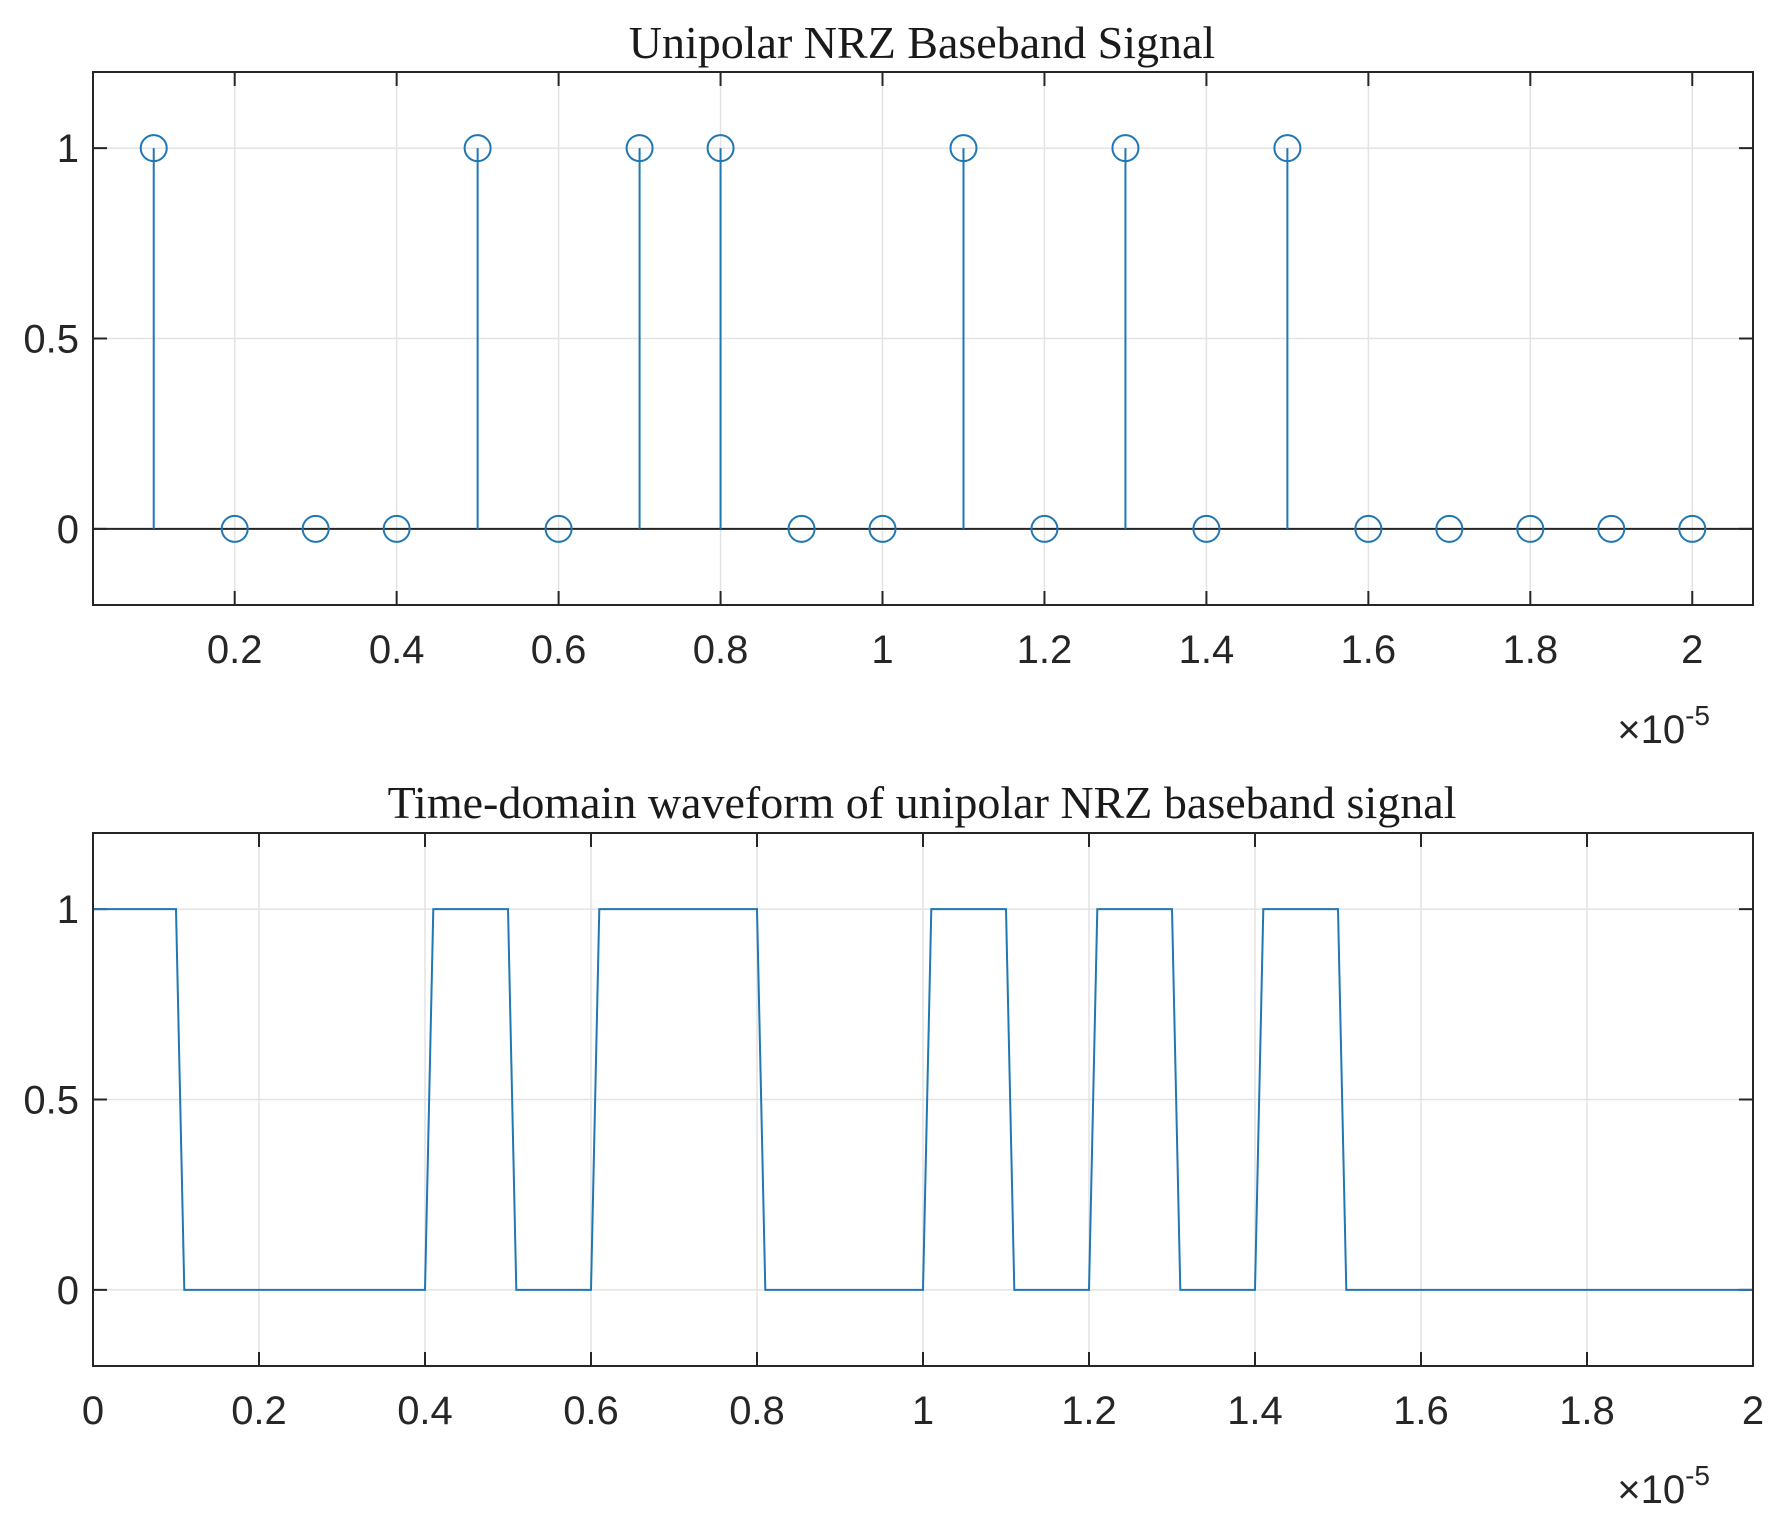  What do you see at coordinates (93, 1411) in the screenshot?
I see `x-tick-label: 0` at bounding box center [93, 1411].